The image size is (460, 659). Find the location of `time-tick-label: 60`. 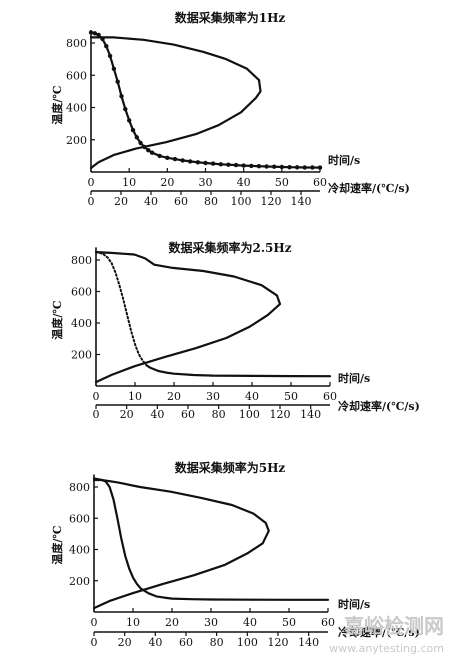

time-tick-label: 60 is located at coordinates (330, 396).